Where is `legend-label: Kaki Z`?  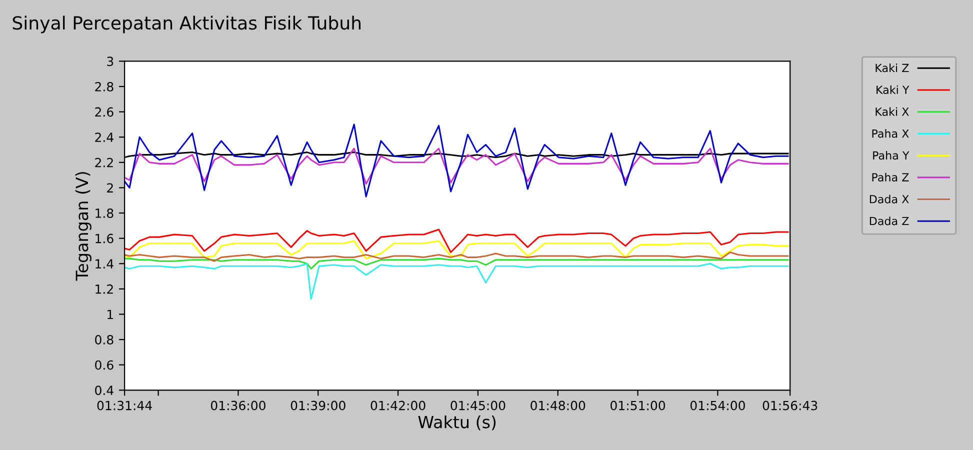 legend-label: Kaki Z is located at coordinates (892, 68).